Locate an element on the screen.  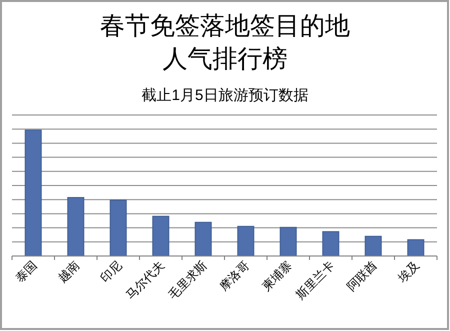
x-tick-label: 印尼 is located at coordinates (111, 272).